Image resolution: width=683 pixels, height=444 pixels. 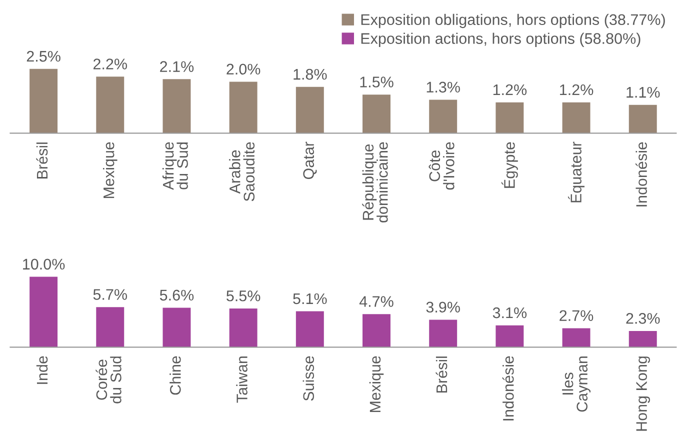 What do you see at coordinates (310, 74) in the screenshot?
I see `data-label: 1.8%` at bounding box center [310, 74].